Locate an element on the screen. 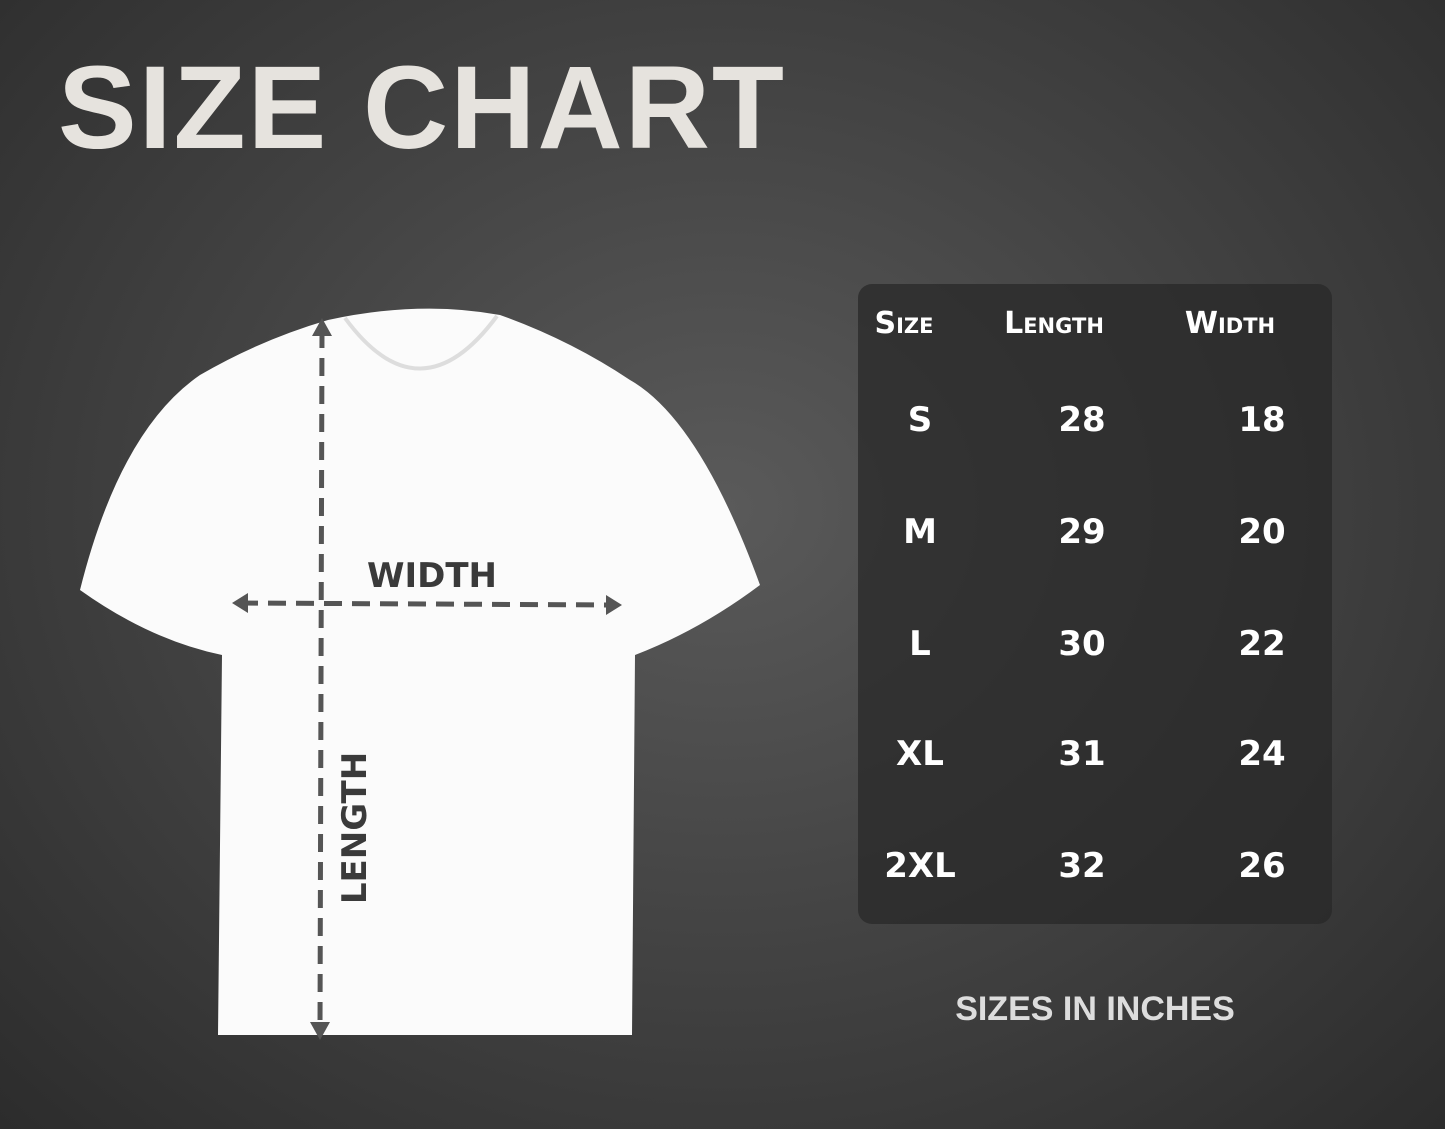 The image size is (1445, 1129). row-width: 26 is located at coordinates (1262, 866).